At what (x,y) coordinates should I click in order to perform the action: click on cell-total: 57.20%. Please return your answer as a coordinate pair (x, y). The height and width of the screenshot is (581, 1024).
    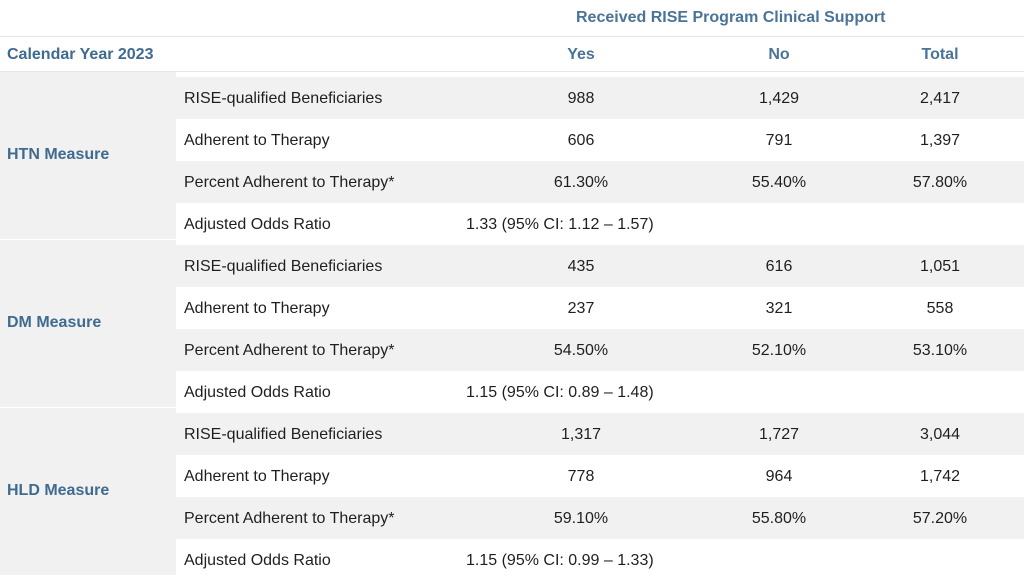
    Looking at the image, I should click on (940, 518).